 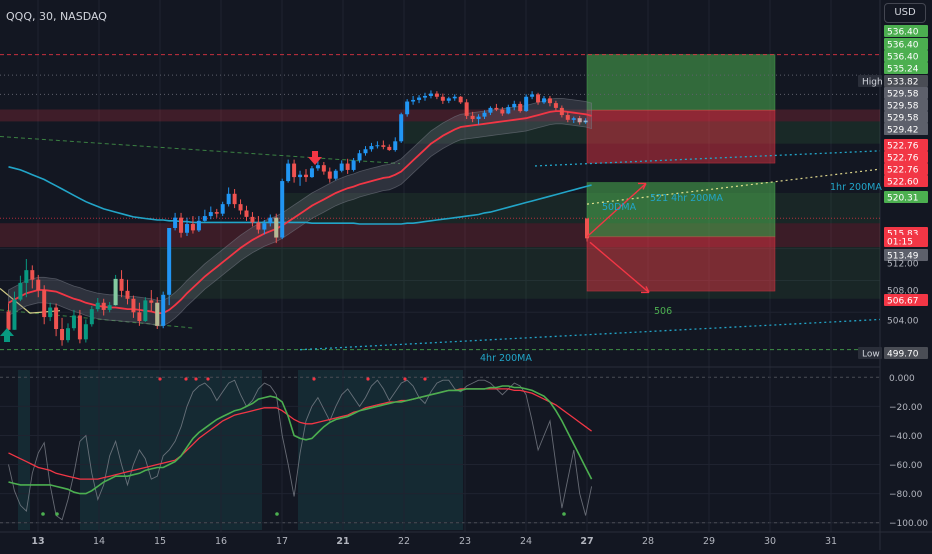 I want to click on price-label-text-20: 508.00, so click(x=903, y=292).